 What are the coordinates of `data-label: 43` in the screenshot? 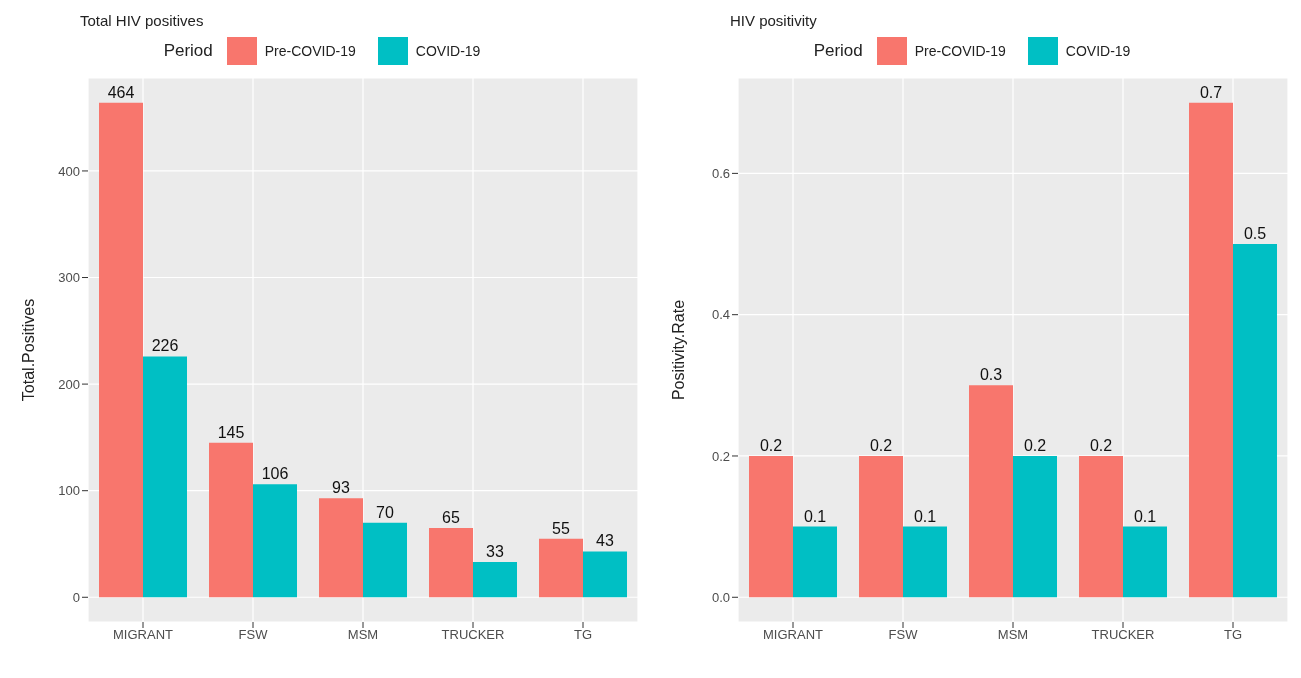 It's located at (605, 541).